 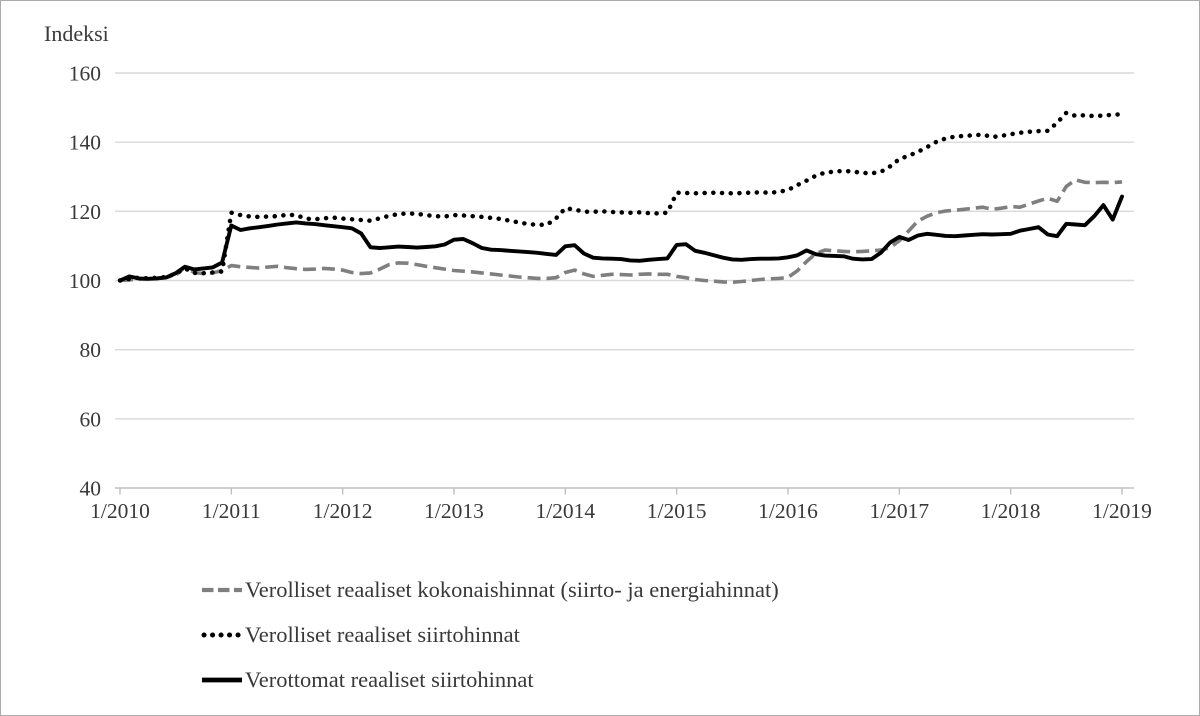 I want to click on y-axis-tick-labels: 40 60 80 100 120 140 160, so click(x=85, y=281).